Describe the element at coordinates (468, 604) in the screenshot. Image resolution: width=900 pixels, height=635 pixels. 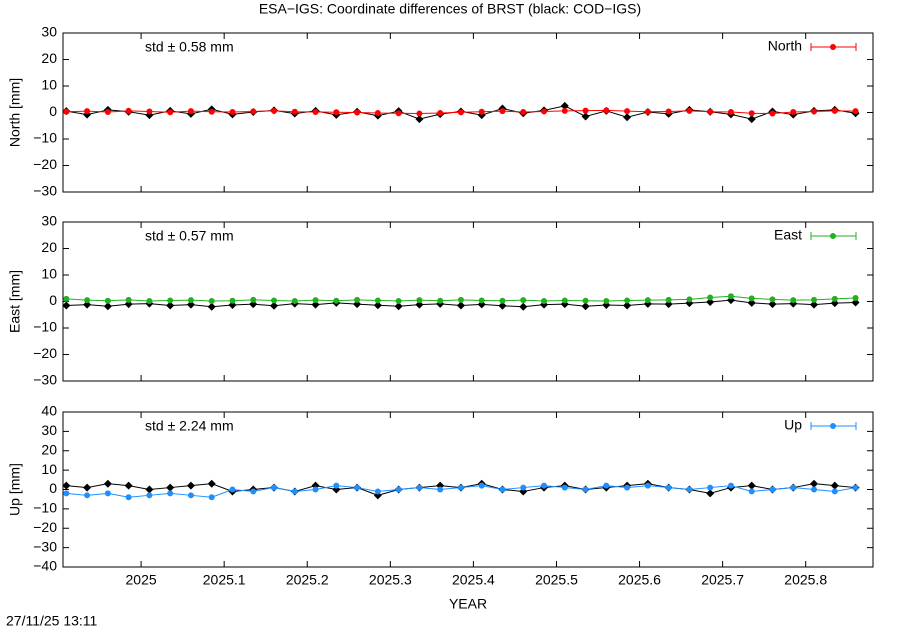
I see `x-axis-label: YEAR` at that location.